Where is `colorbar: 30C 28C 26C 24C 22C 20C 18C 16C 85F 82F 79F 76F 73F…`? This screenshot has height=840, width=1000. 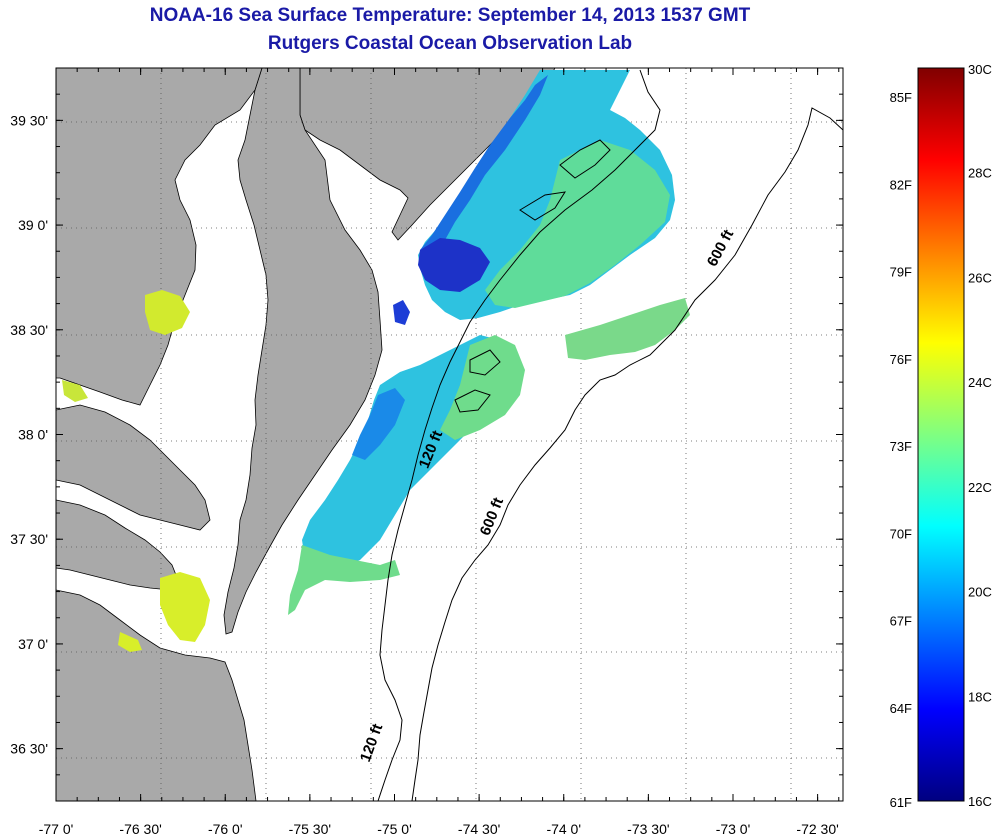 colorbar: 30C 28C 26C 24C 22C 20C 18C 16C 85F 82F 79F 76F 73F… is located at coordinates (941, 436).